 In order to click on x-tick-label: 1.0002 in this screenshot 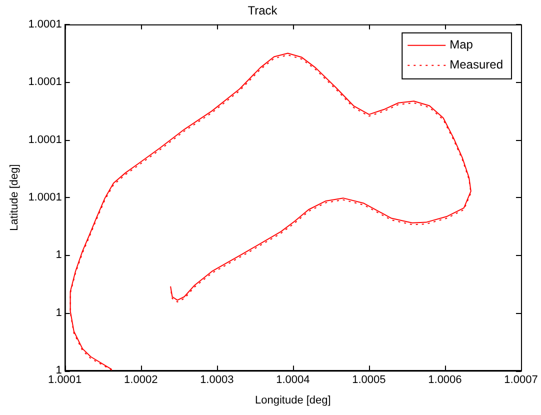, I will do `click(141, 380)`.